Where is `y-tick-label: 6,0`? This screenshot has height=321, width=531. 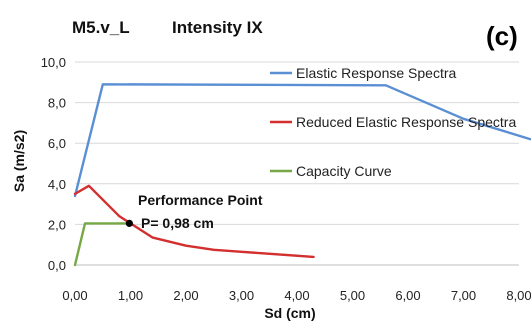
y-tick-label: 6,0 is located at coordinates (57, 143).